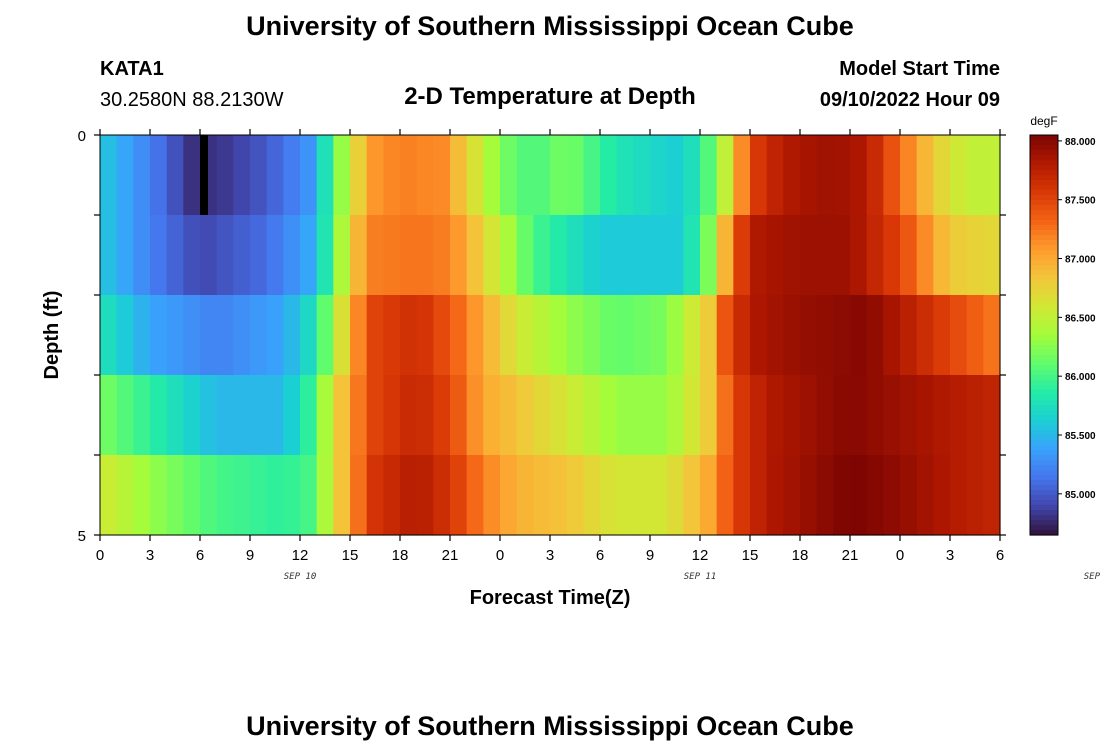 The width and height of the screenshot is (1100, 750). What do you see at coordinates (300, 577) in the screenshot?
I see `x-date-label: SEP 10` at bounding box center [300, 577].